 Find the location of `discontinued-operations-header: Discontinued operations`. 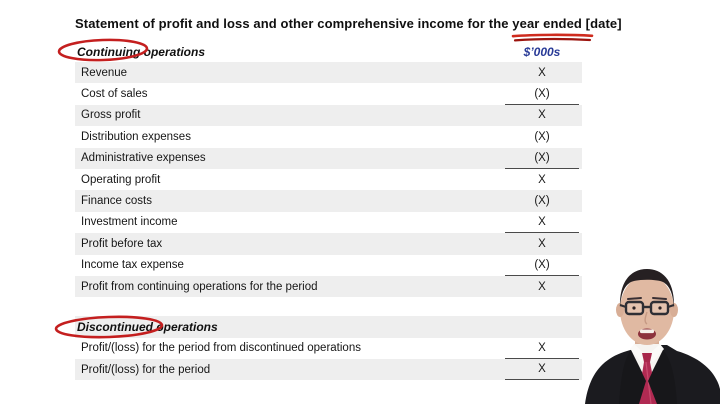

discontinued-operations-header: Discontinued operations is located at coordinates (147, 326).